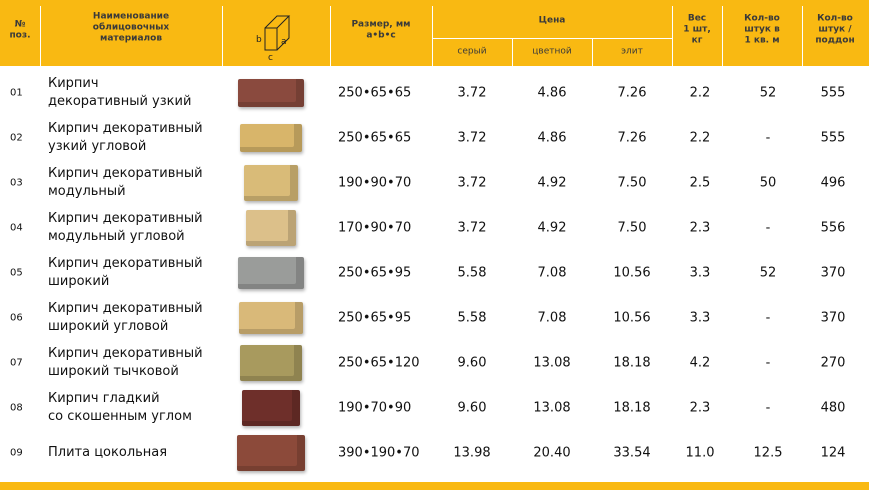 This screenshot has height=490, width=869. I want to click on diagram-label: c, so click(270, 57).